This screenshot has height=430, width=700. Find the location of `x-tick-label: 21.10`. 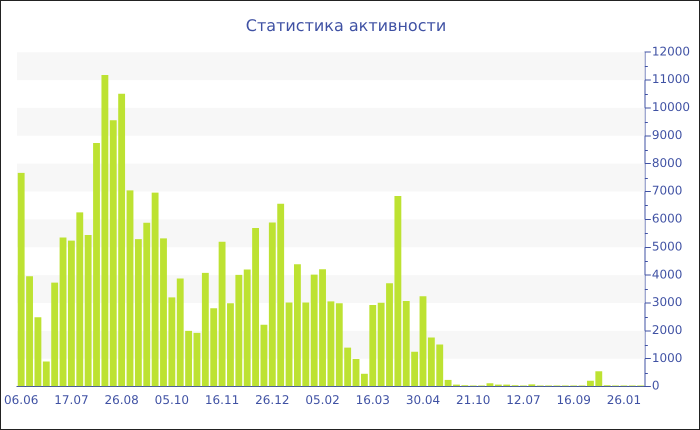

x-tick-label: 21.10 is located at coordinates (473, 399).